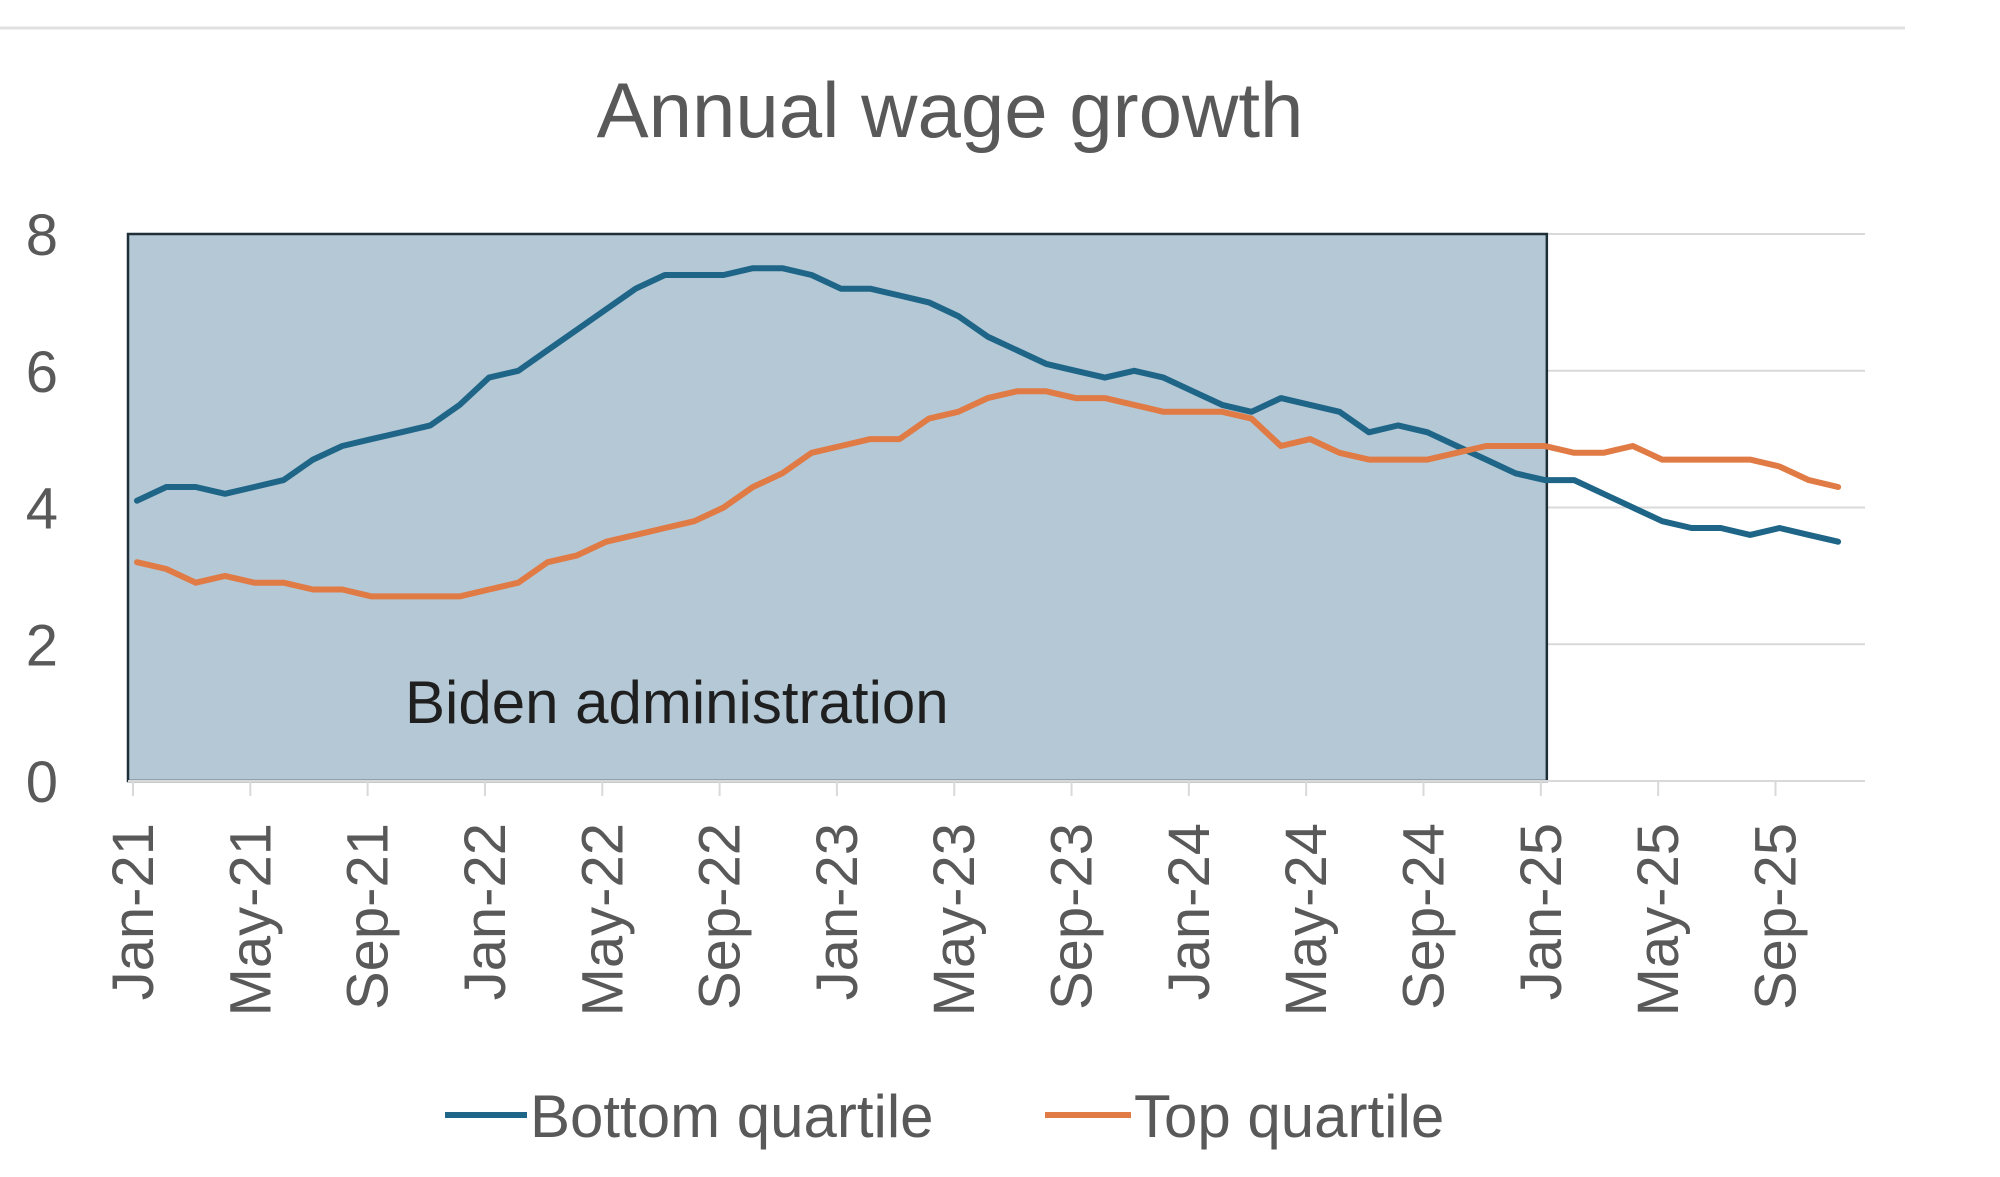  Describe the element at coordinates (1424, 916) in the screenshot. I see `x-tick-label-sep-24: Sep-24` at that location.